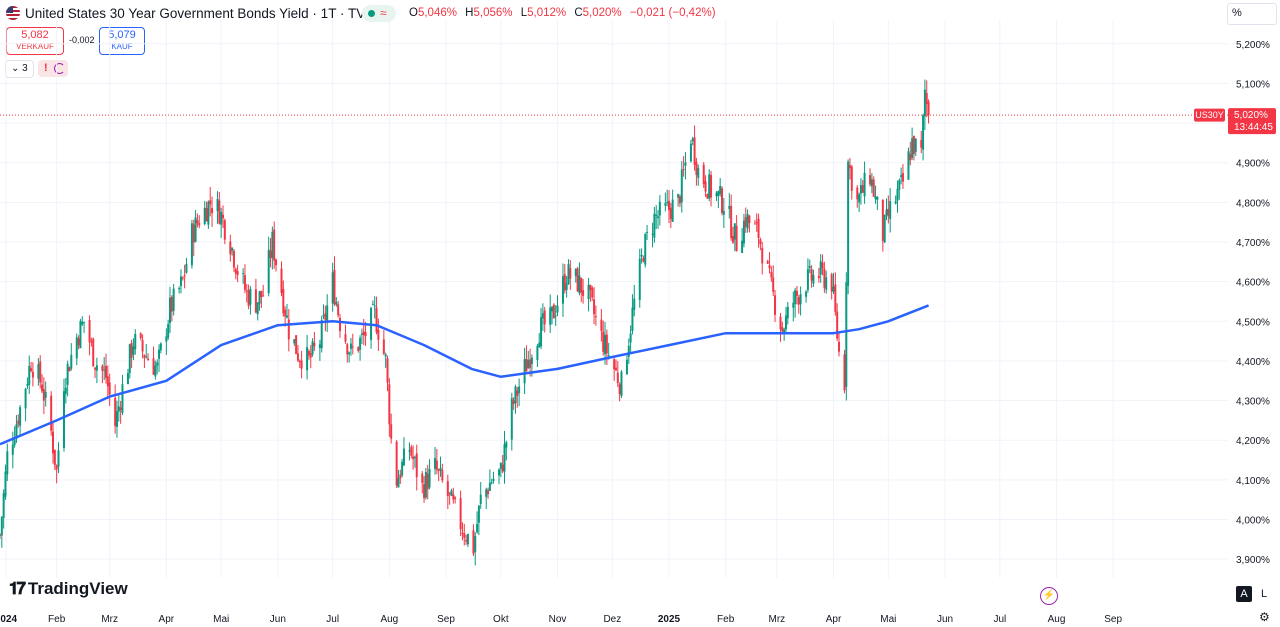  What do you see at coordinates (1253, 84) in the screenshot?
I see `price-tick-label: 5,100%` at bounding box center [1253, 84].